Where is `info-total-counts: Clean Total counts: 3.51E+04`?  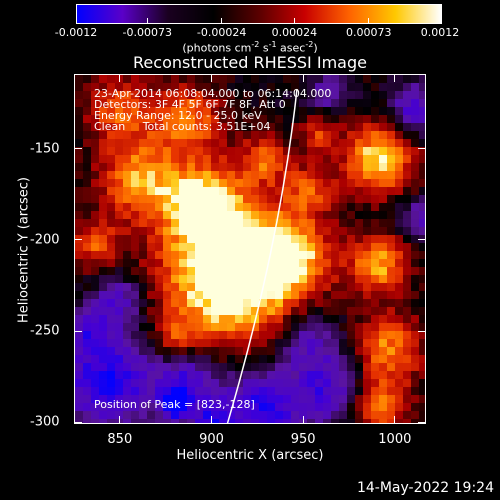
info-total-counts: Clean Total counts: 3.51E+04 is located at coordinates (182, 126).